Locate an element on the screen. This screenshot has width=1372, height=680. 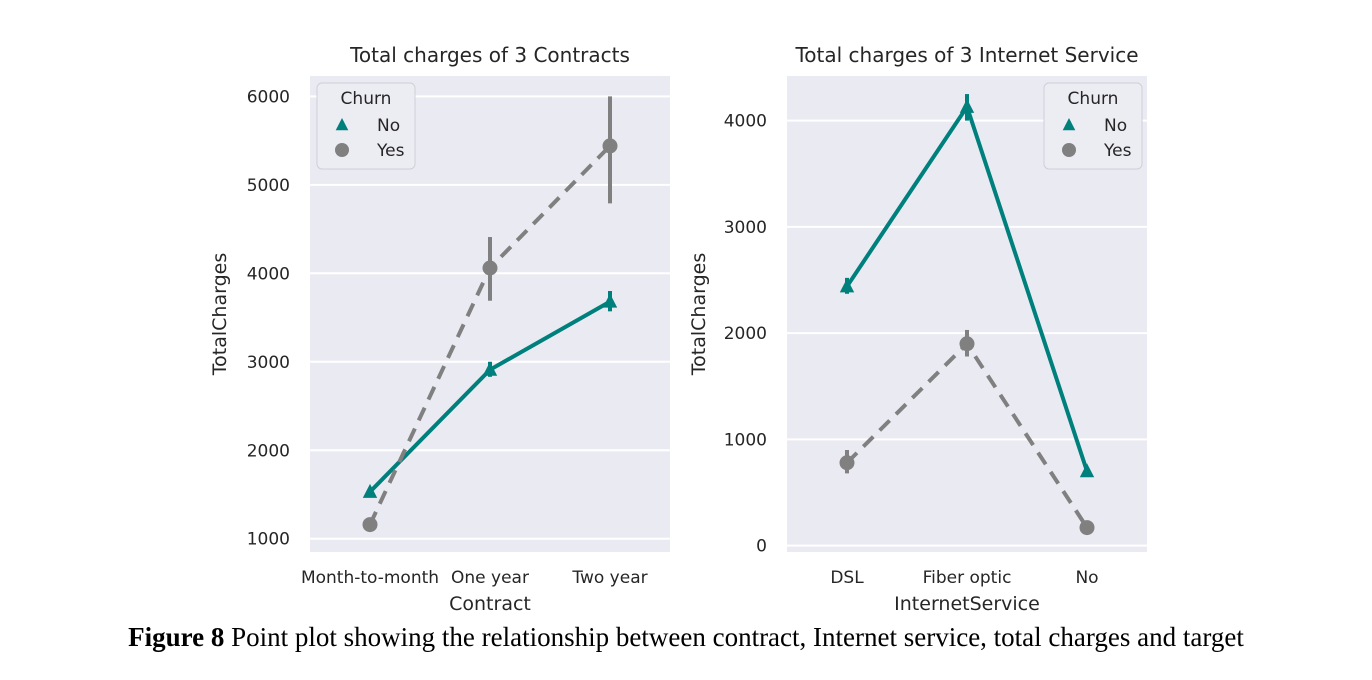
y-tick-label: 5000 is located at coordinates (268, 186).